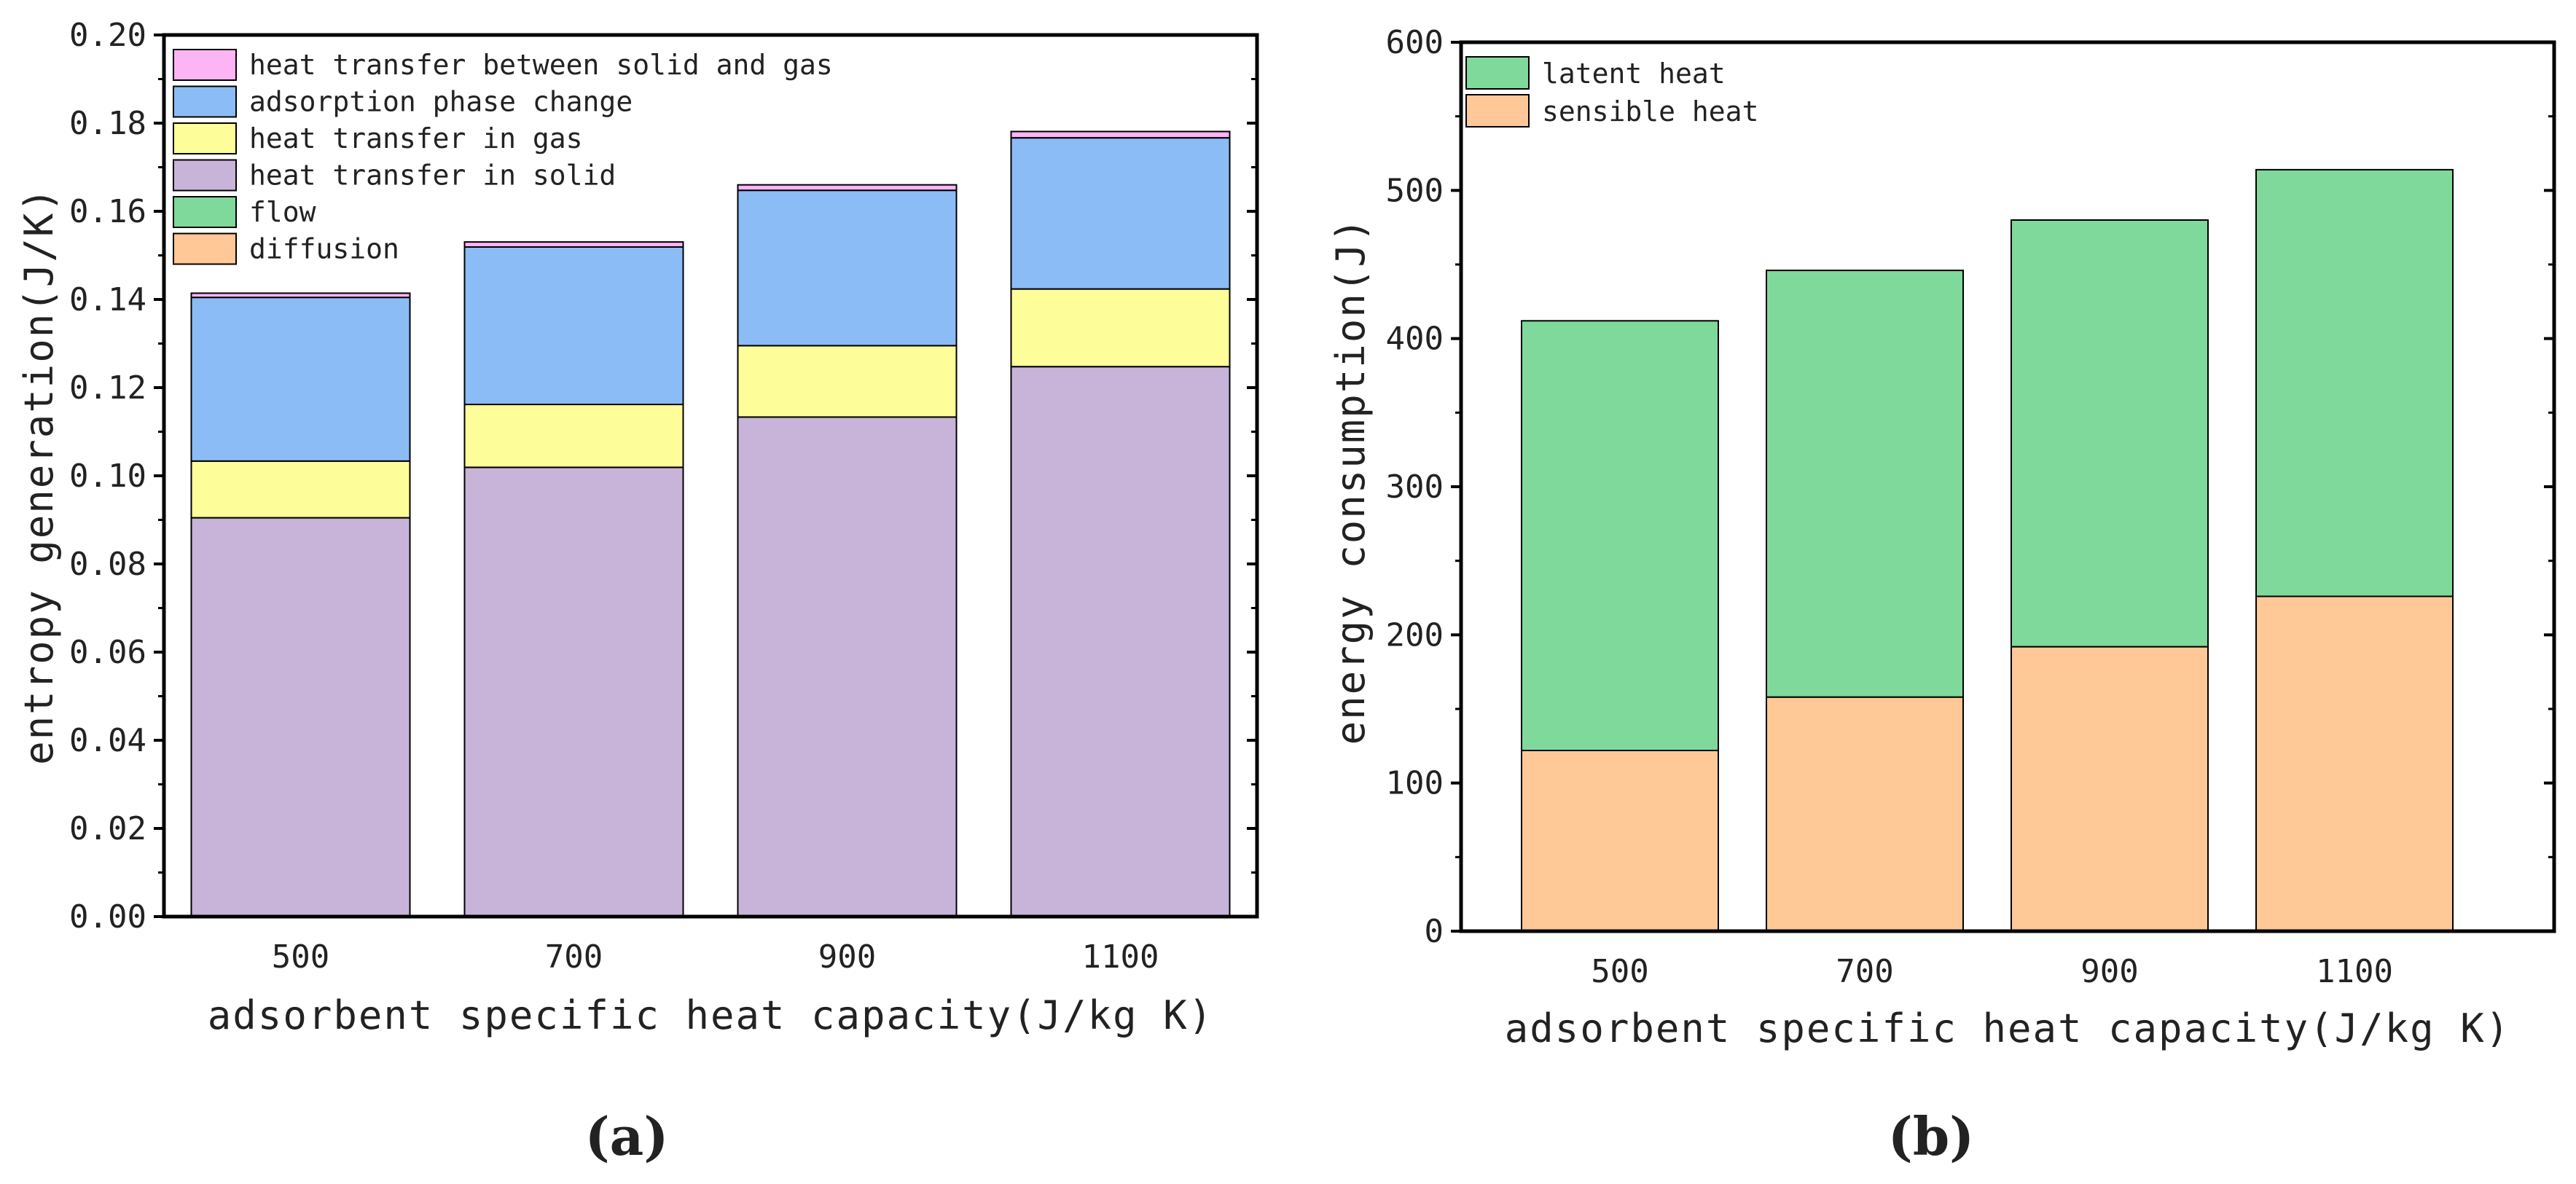  Describe the element at coordinates (541, 65) in the screenshot. I see `legend-label-a-5: heat transfer between solid and gas` at that location.